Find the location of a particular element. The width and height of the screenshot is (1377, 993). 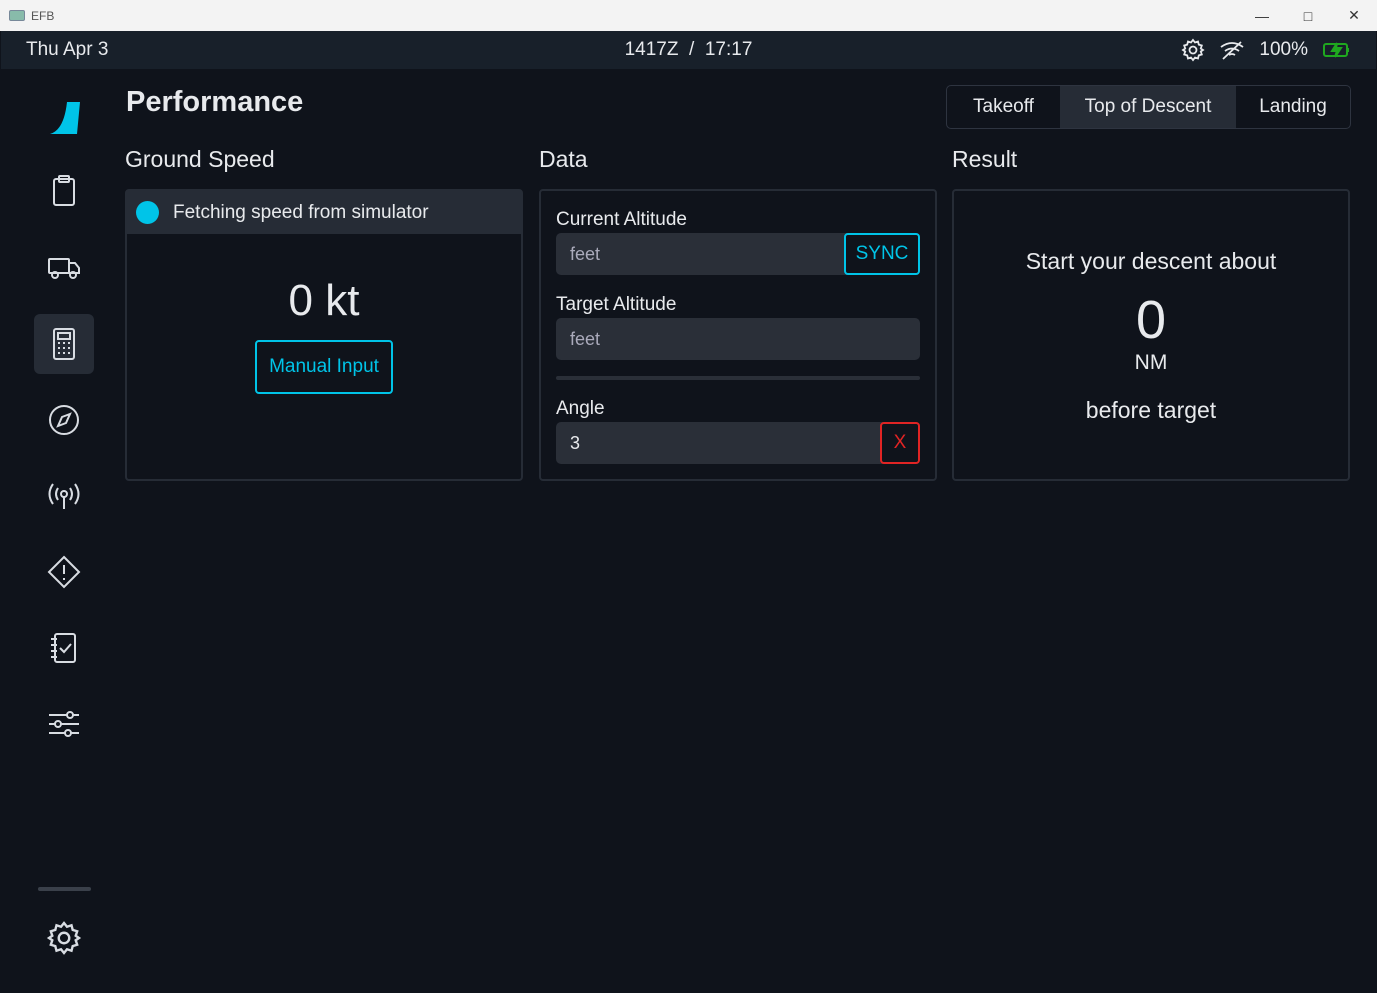

nav-presets is located at coordinates (64, 724).